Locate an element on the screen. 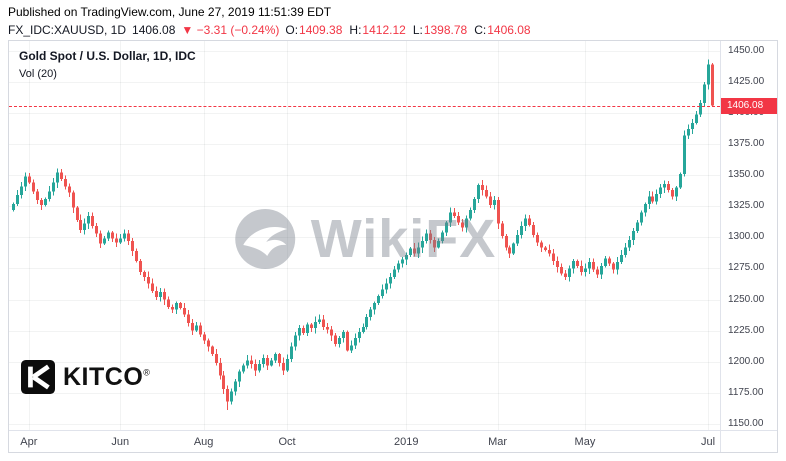 The height and width of the screenshot is (461, 786). open-value: O:1409.38 is located at coordinates (314, 30).